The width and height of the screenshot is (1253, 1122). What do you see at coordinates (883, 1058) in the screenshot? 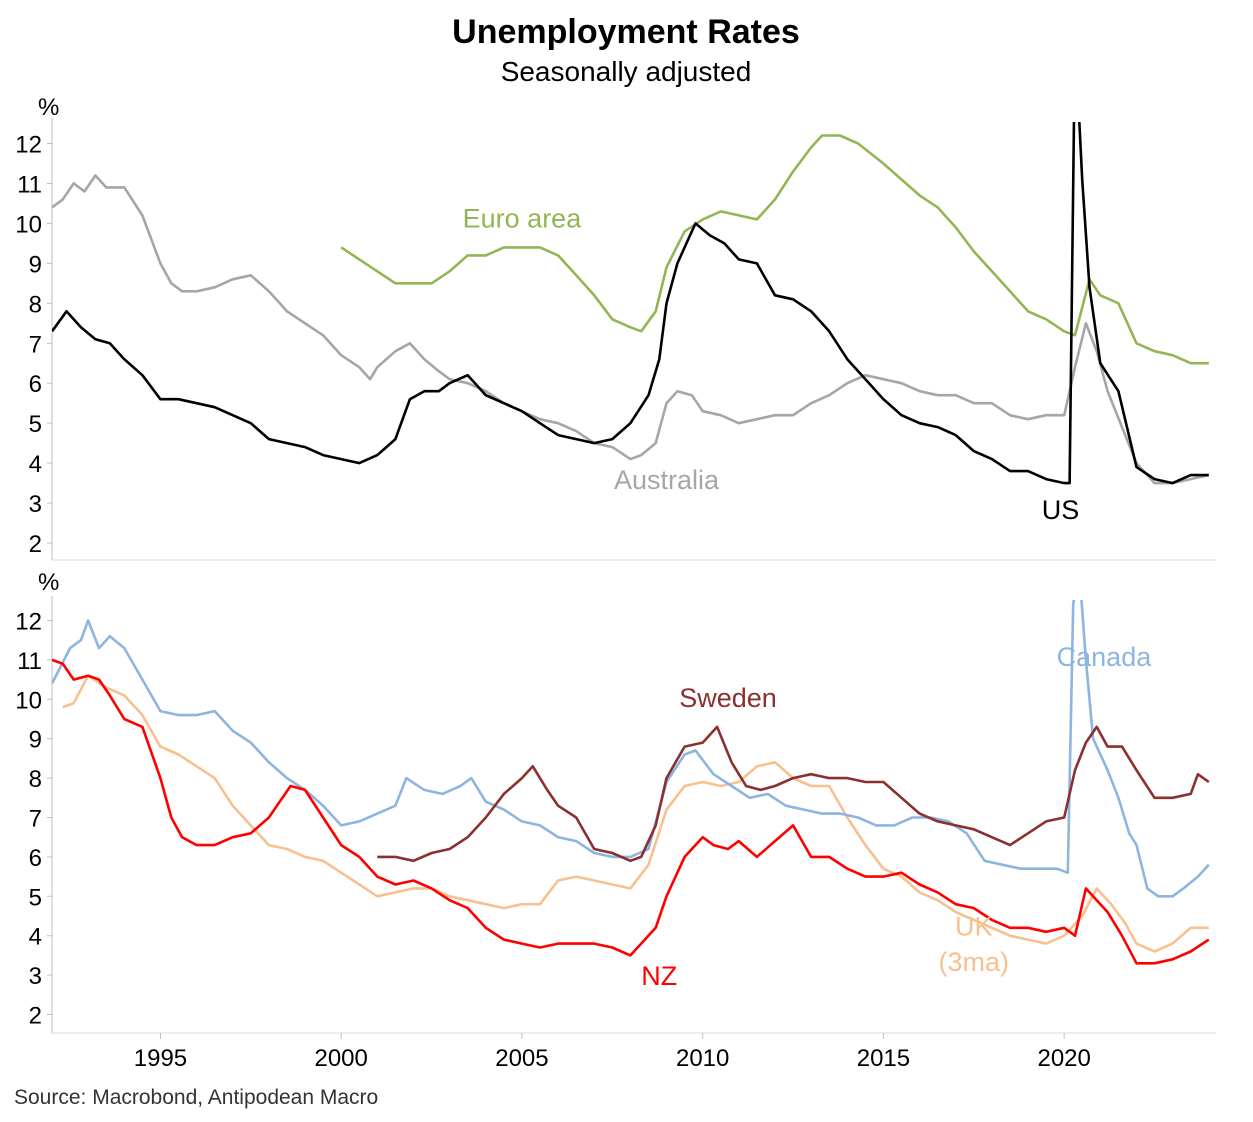
I see `x-tick-label: 2015` at bounding box center [883, 1058].